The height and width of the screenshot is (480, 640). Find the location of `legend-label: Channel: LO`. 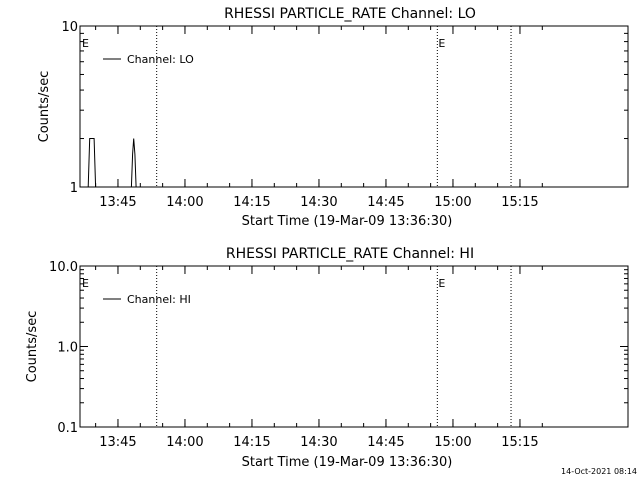

legend-label: Channel: LO is located at coordinates (160, 59).